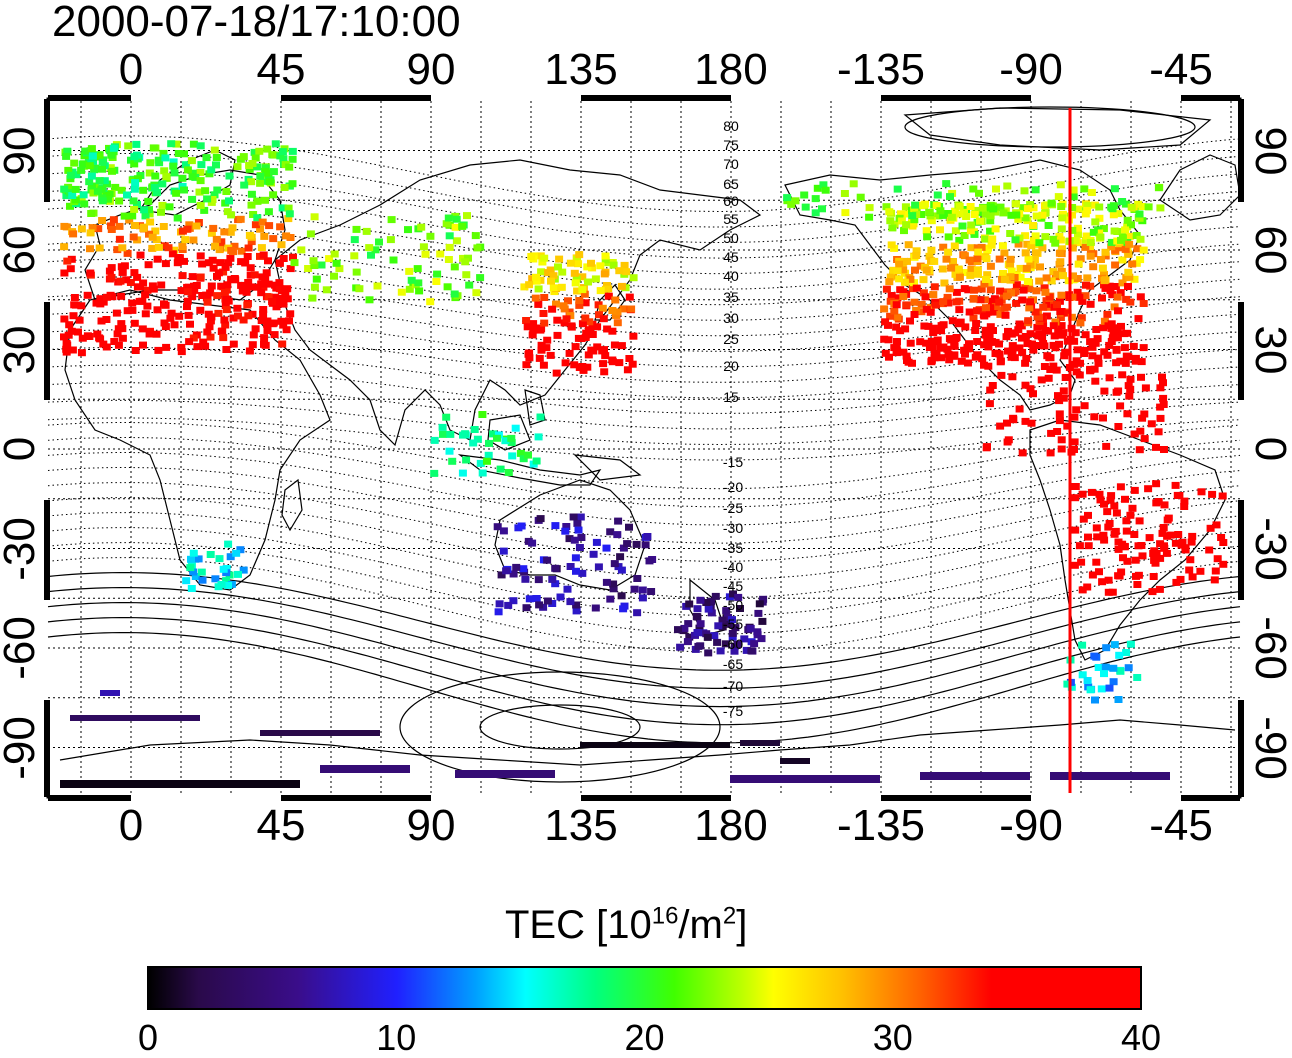  I want to click on mlat-contour, so click(644, 174).